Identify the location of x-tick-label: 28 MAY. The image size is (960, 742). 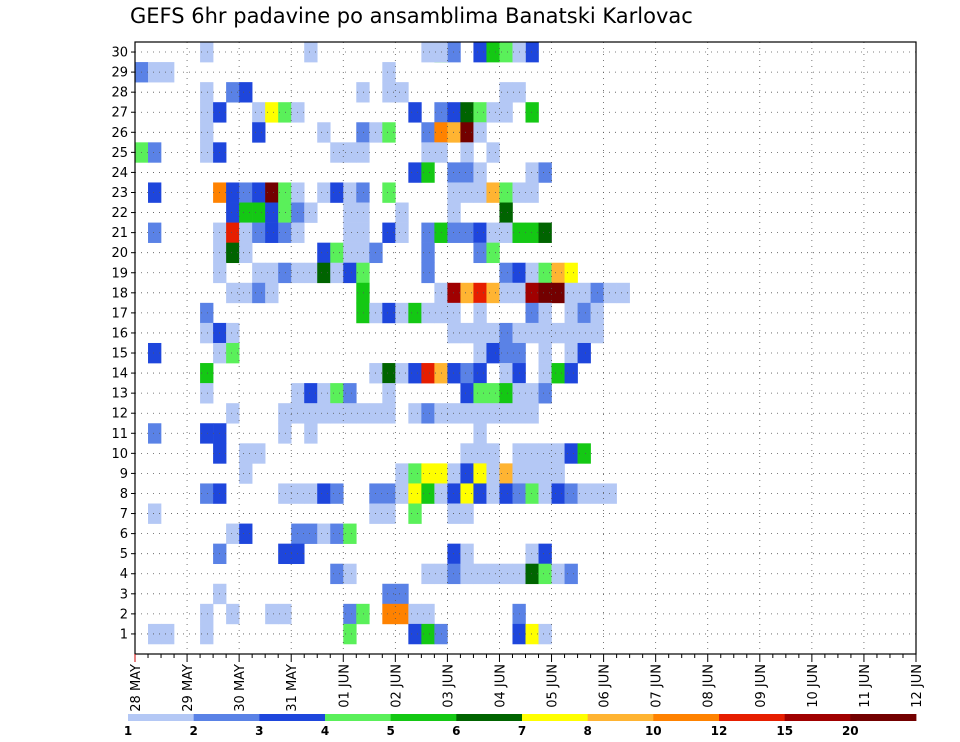
(136, 688).